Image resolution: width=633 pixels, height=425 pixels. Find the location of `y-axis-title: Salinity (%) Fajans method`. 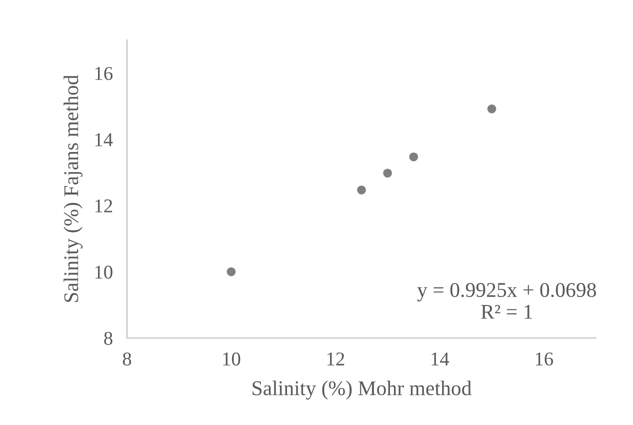

y-axis-title: Salinity (%) Fajans method is located at coordinates (73, 188).